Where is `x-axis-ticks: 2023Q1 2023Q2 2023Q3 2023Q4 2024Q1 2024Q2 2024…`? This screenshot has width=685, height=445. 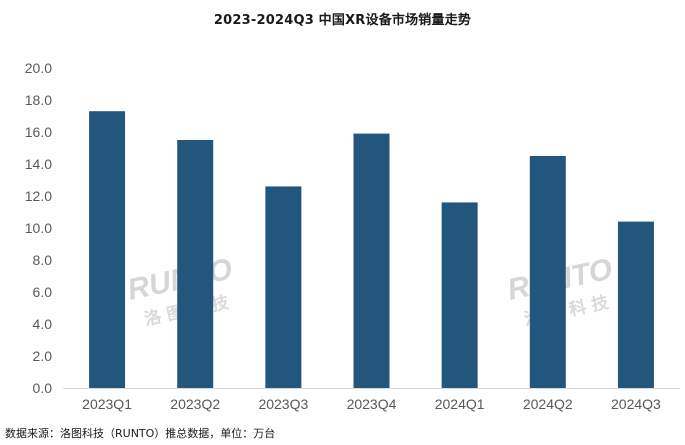
x-axis-ticks: 2023Q1 2023Q2 2023Q3 2023Q4 2024Q1 2024Q2 2024… is located at coordinates (371, 404).